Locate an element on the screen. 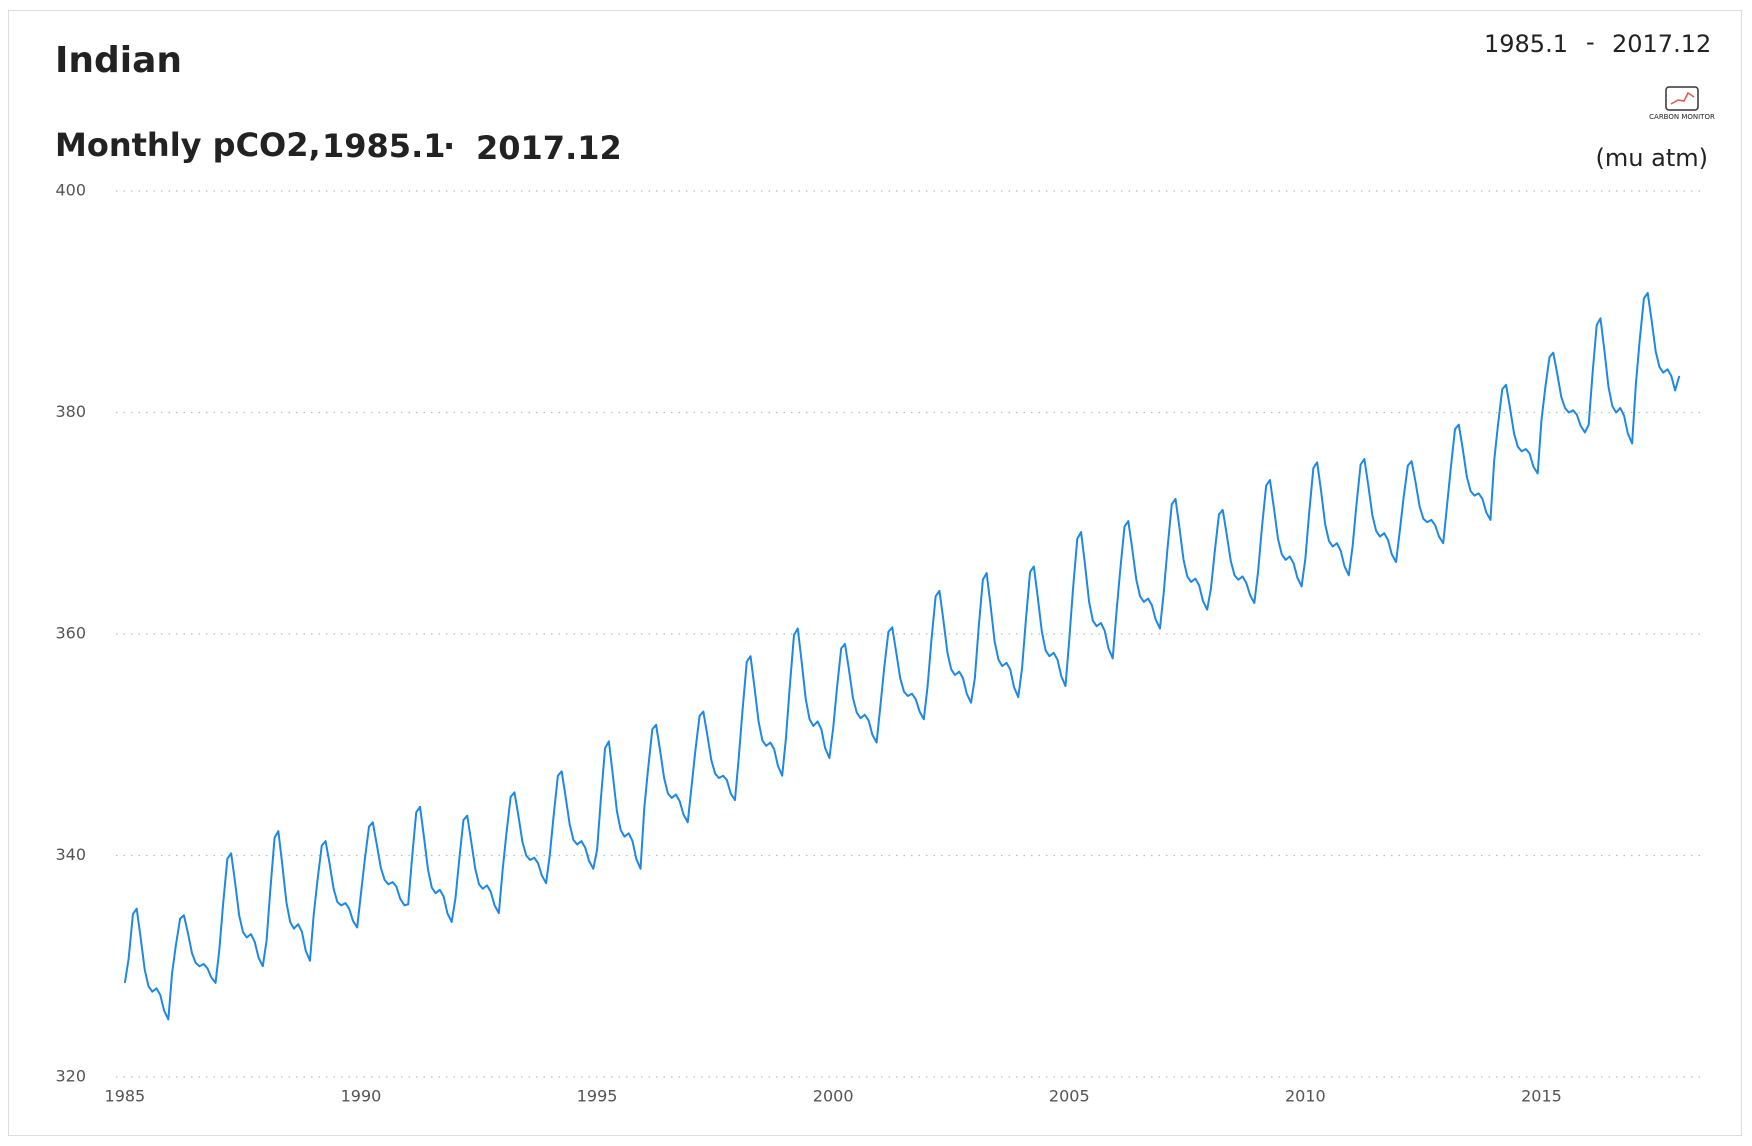 This screenshot has width=1752, height=1146. y-tick-label: 320 is located at coordinates (70, 1076).